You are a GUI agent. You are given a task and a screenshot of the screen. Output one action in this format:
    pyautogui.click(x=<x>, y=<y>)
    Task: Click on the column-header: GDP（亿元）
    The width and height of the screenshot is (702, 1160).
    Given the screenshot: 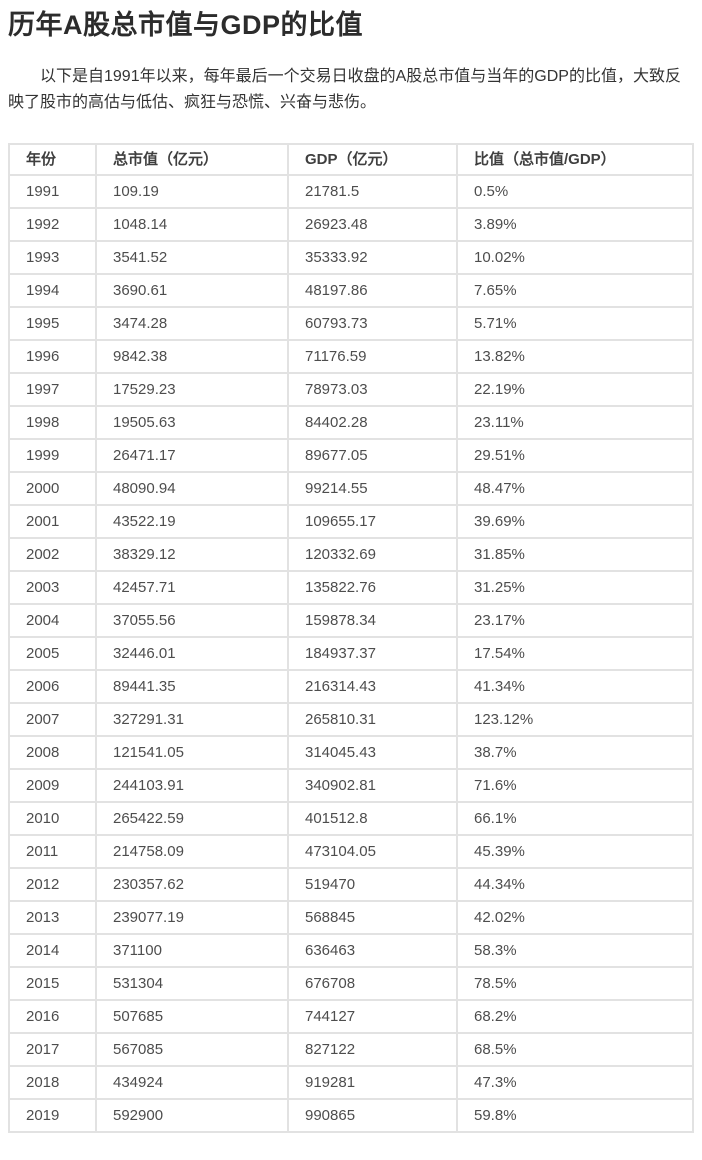 What is the action you would take?
    pyautogui.click(x=372, y=159)
    